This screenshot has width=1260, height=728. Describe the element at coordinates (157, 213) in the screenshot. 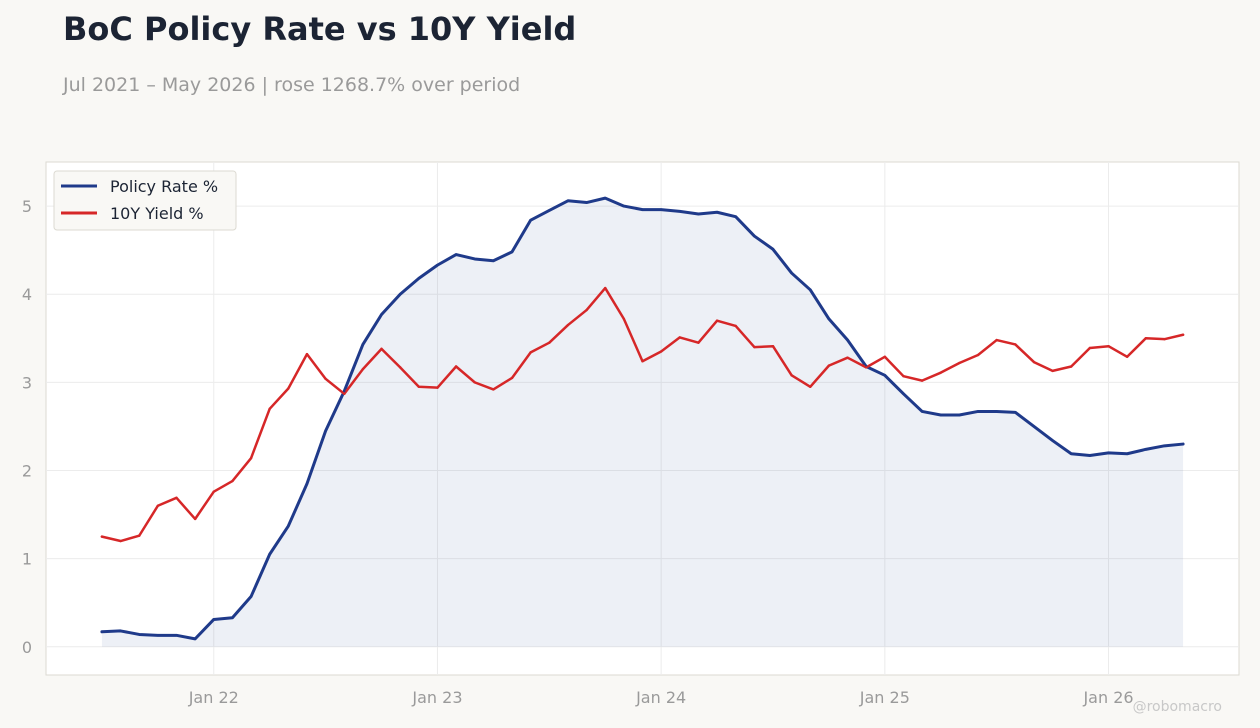

I see `legend-label-10y-yield: 10Y Yield %` at that location.